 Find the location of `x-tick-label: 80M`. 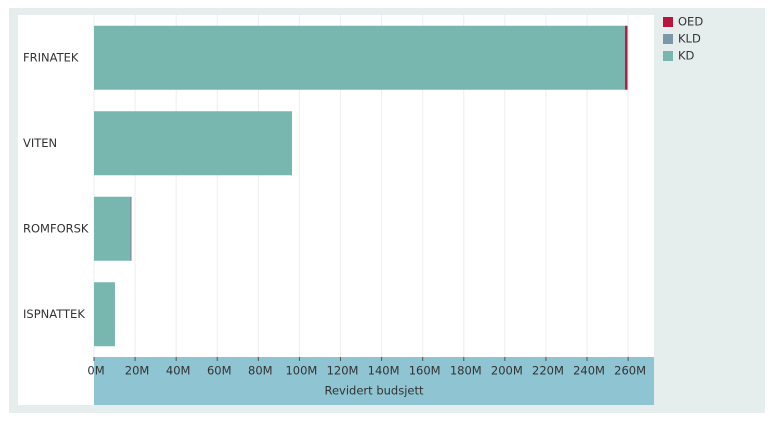

x-tick-label: 80M is located at coordinates (260, 371).